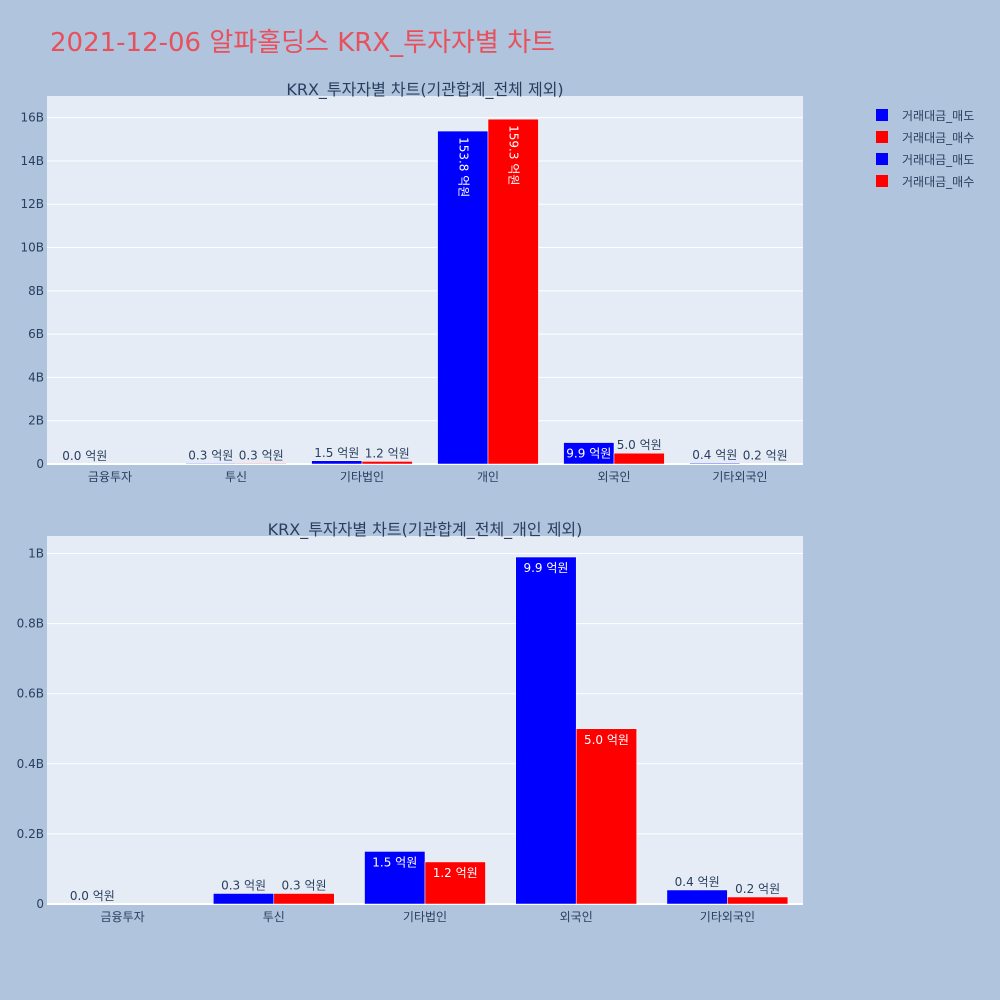 The image size is (1000, 1000). I want to click on y-tick-label: 0.8B, so click(30, 624).